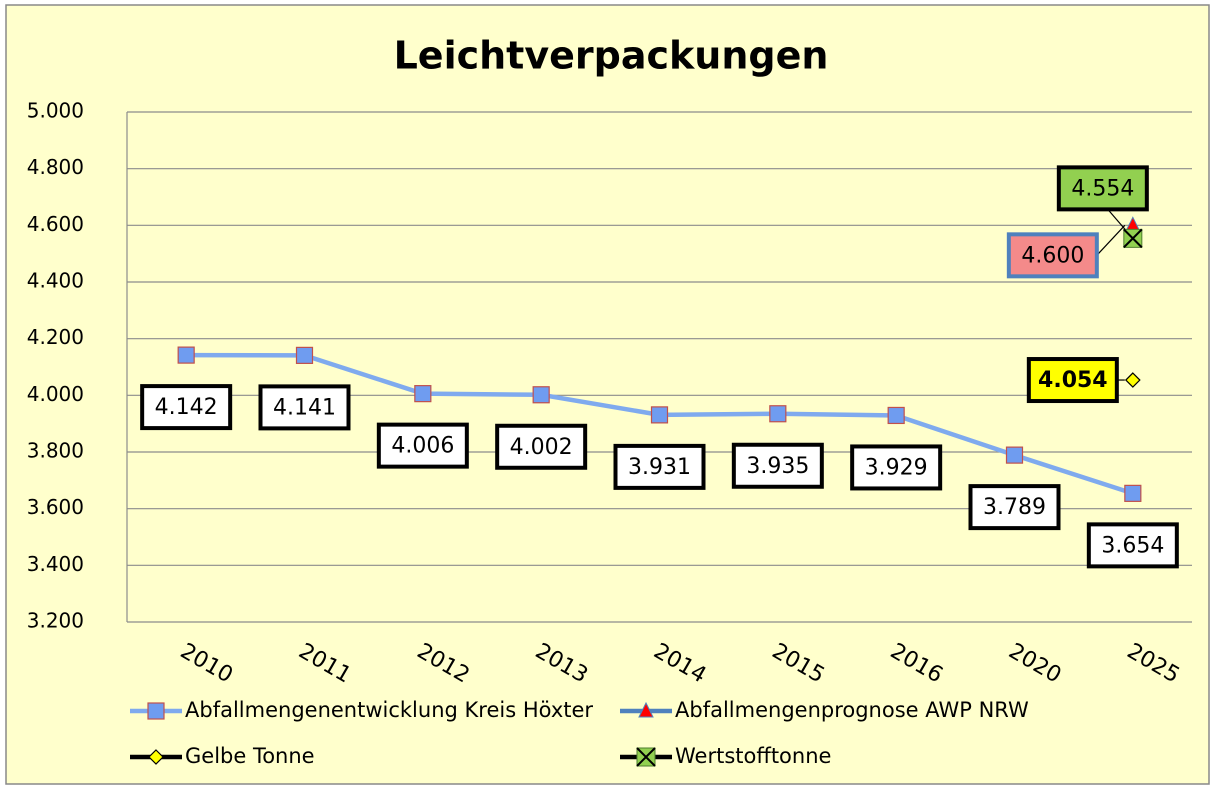 This screenshot has height=789, width=1215. I want to click on legend-item: Gelbe Tonne, so click(222, 756).